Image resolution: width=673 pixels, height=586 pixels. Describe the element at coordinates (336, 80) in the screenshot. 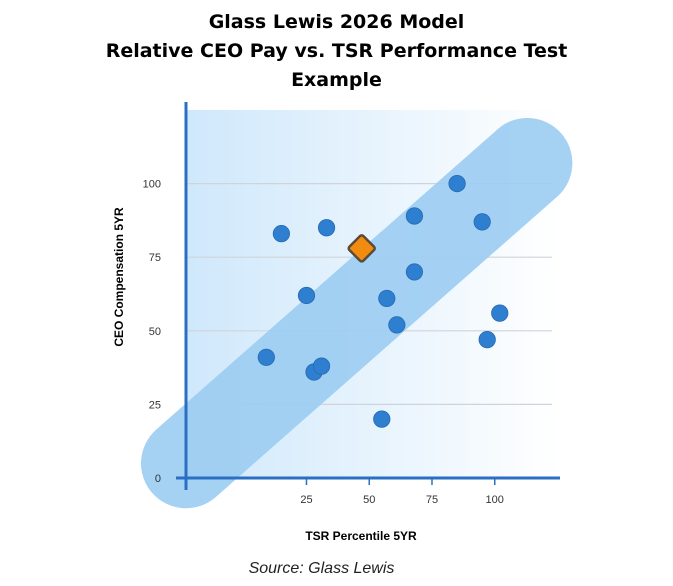

I see `title-line-3: Example` at that location.